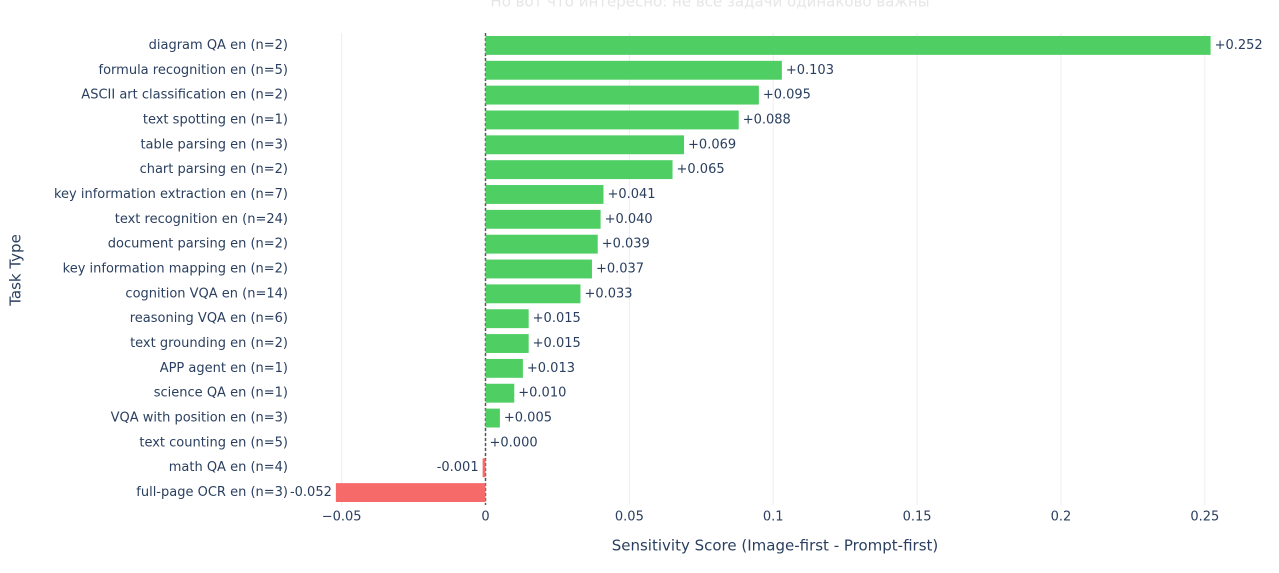 The height and width of the screenshot is (573, 1279). What do you see at coordinates (184, 95) in the screenshot?
I see `y-tick-label: ASCII art classification en (n=2)` at bounding box center [184, 95].